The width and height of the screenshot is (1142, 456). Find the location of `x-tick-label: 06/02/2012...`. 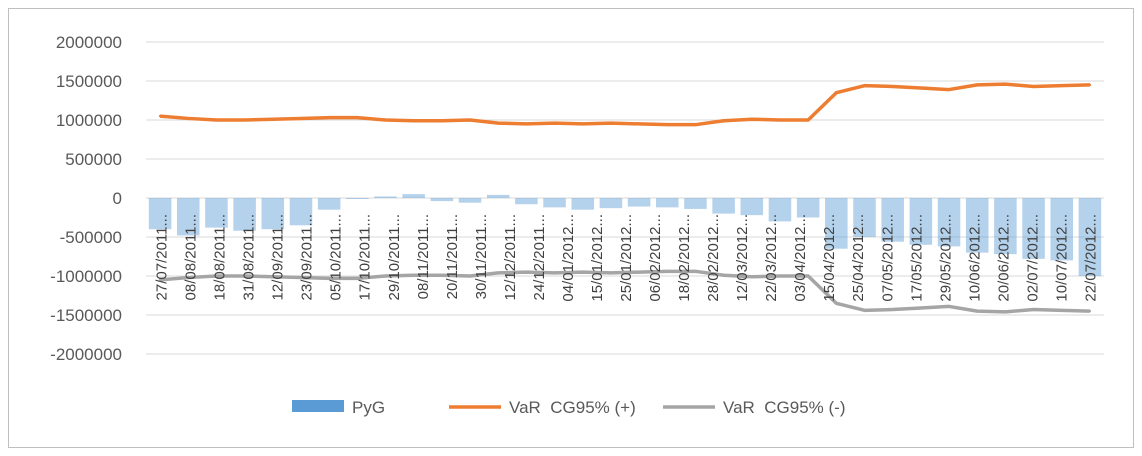

x-tick-label: 06/02/2012... is located at coordinates (655, 258).